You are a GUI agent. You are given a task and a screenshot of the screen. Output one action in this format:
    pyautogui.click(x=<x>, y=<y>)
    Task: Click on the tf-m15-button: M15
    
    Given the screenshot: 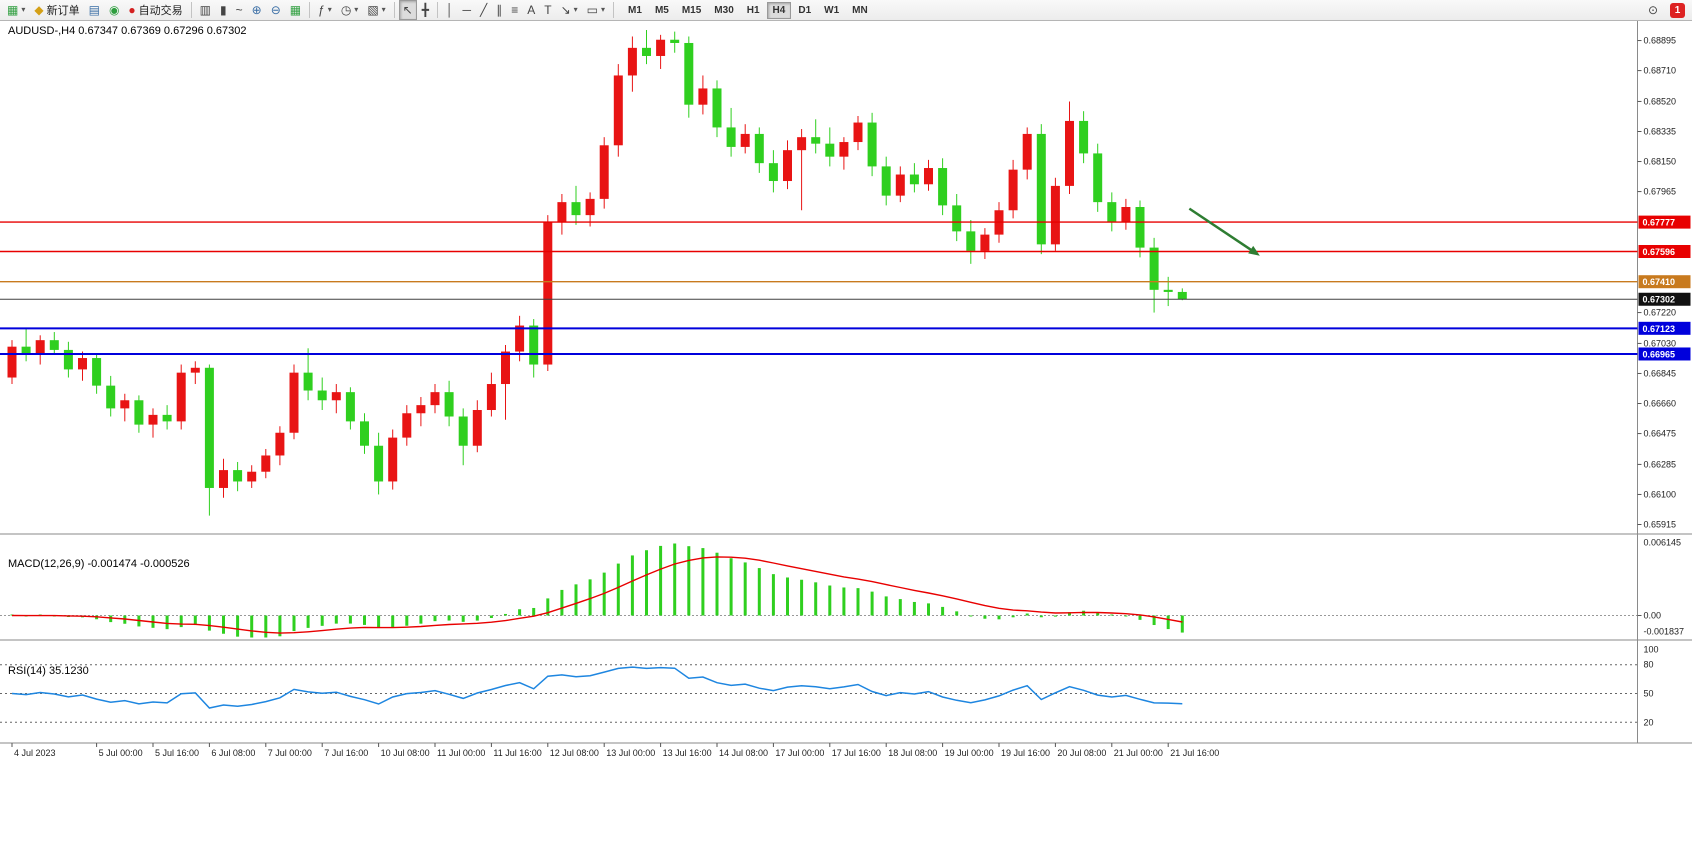 What is the action you would take?
    pyautogui.click(x=691, y=10)
    